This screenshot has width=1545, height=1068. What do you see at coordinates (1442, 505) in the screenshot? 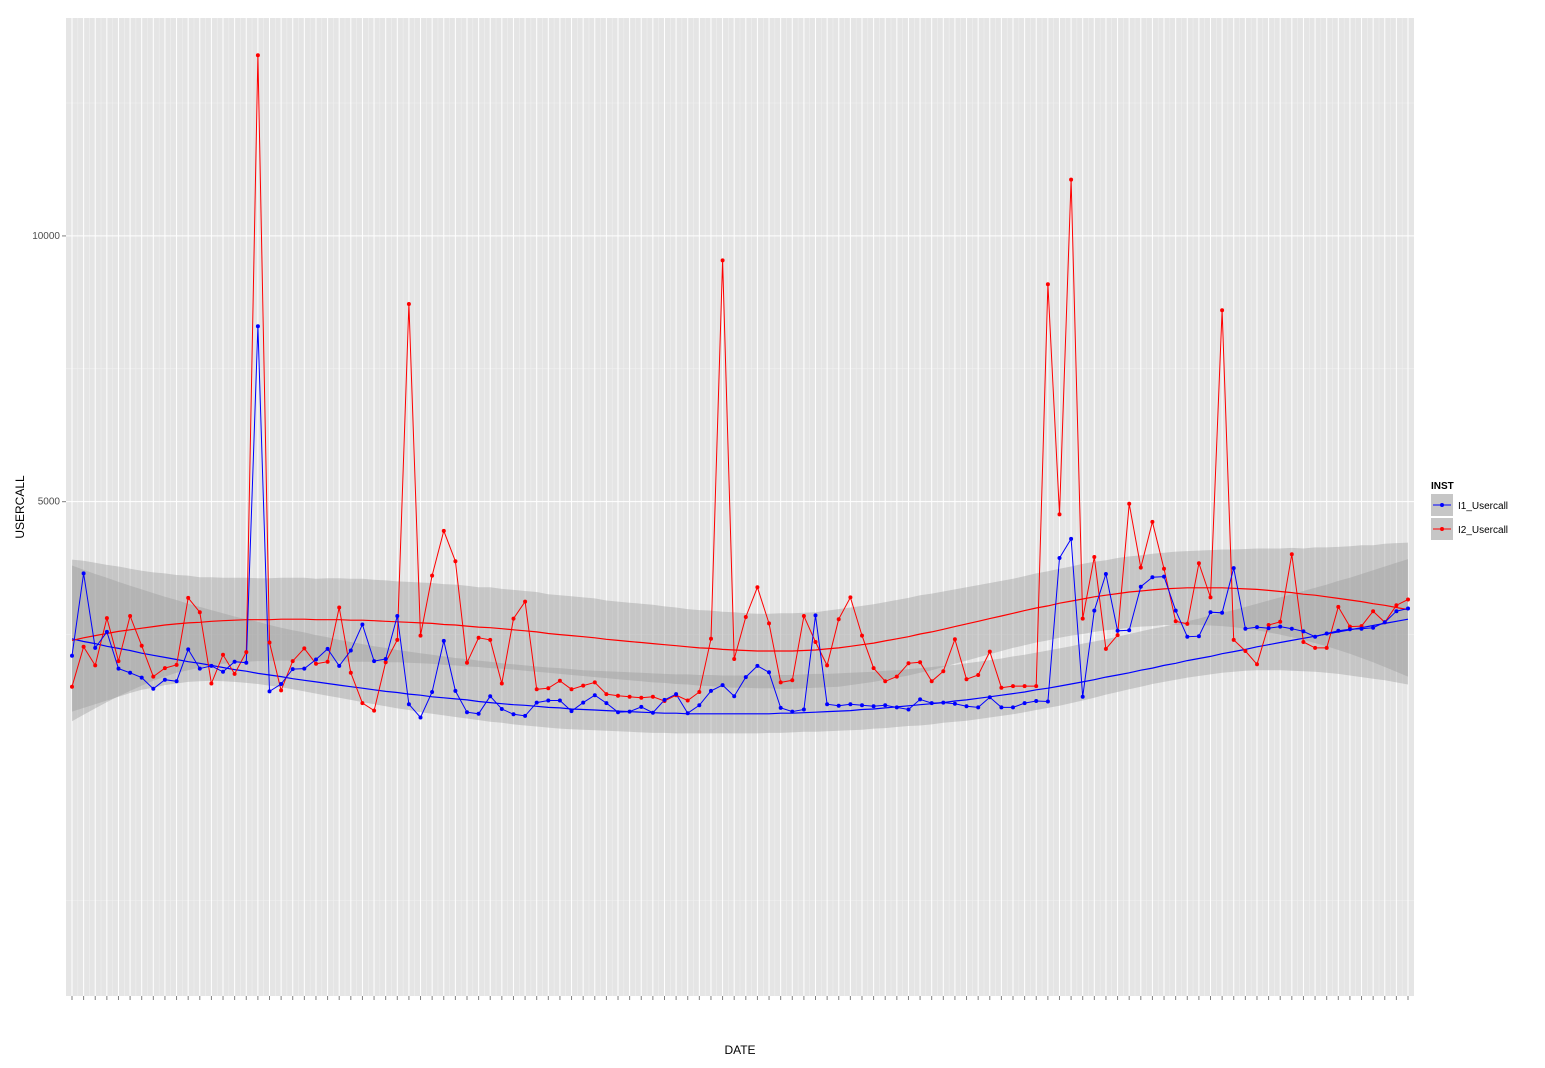
I see `legend-point-i1` at bounding box center [1442, 505].